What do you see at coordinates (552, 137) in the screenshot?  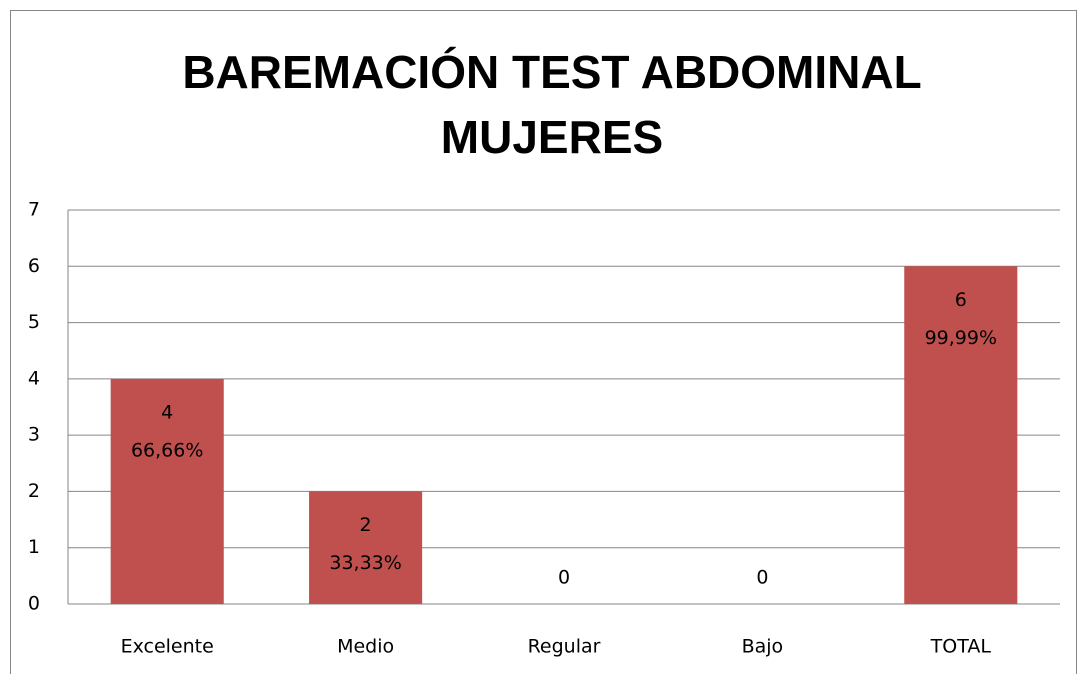 I see `chart-title: MUJERES` at bounding box center [552, 137].